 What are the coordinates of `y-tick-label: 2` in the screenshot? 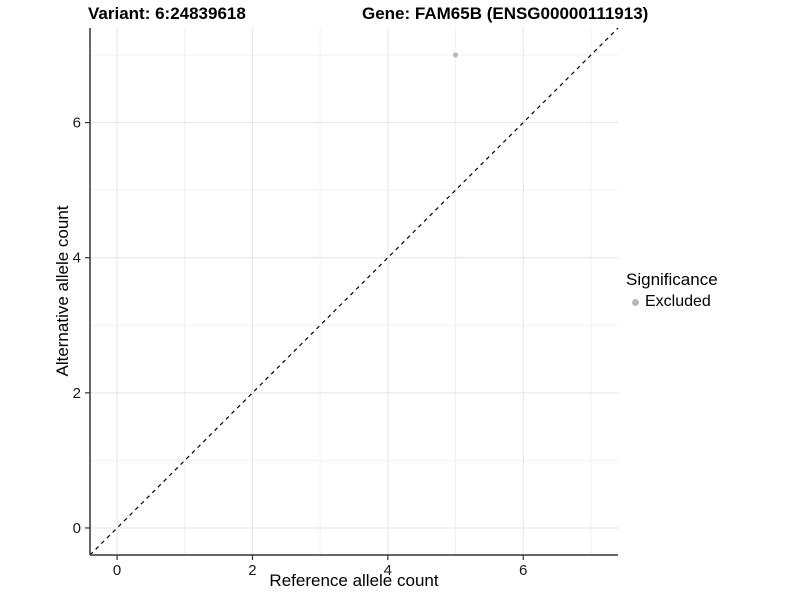 It's located at (77, 393).